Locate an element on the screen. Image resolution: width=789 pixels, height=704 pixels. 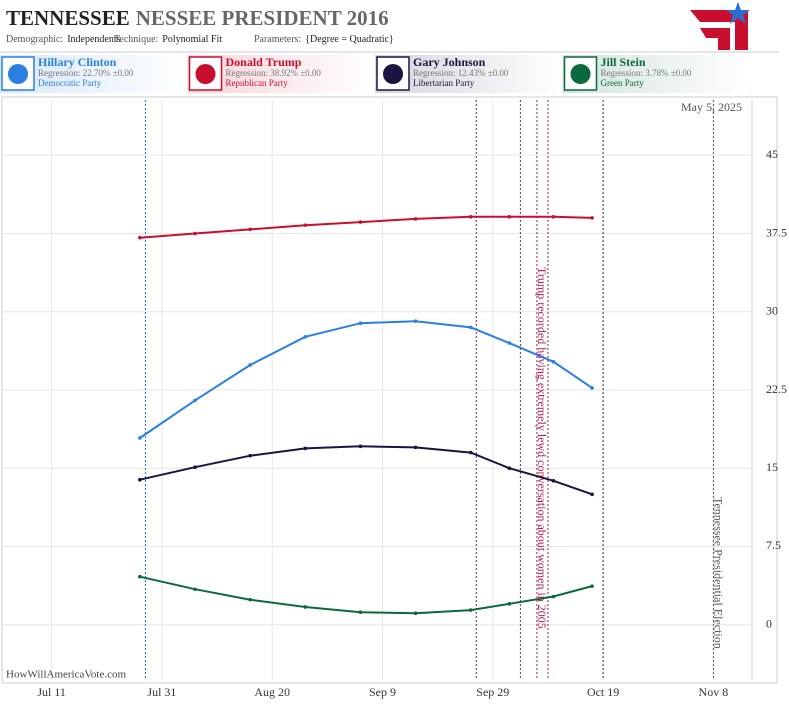
param-value: {Degree = Quadratic} is located at coordinates (349, 39).